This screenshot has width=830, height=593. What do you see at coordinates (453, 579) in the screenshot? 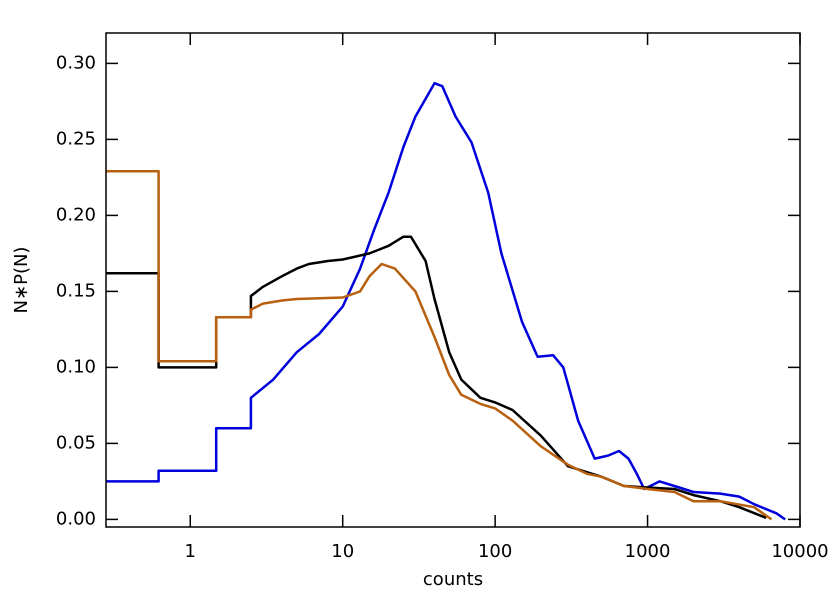
I see `x-axis-label: counts` at bounding box center [453, 579].